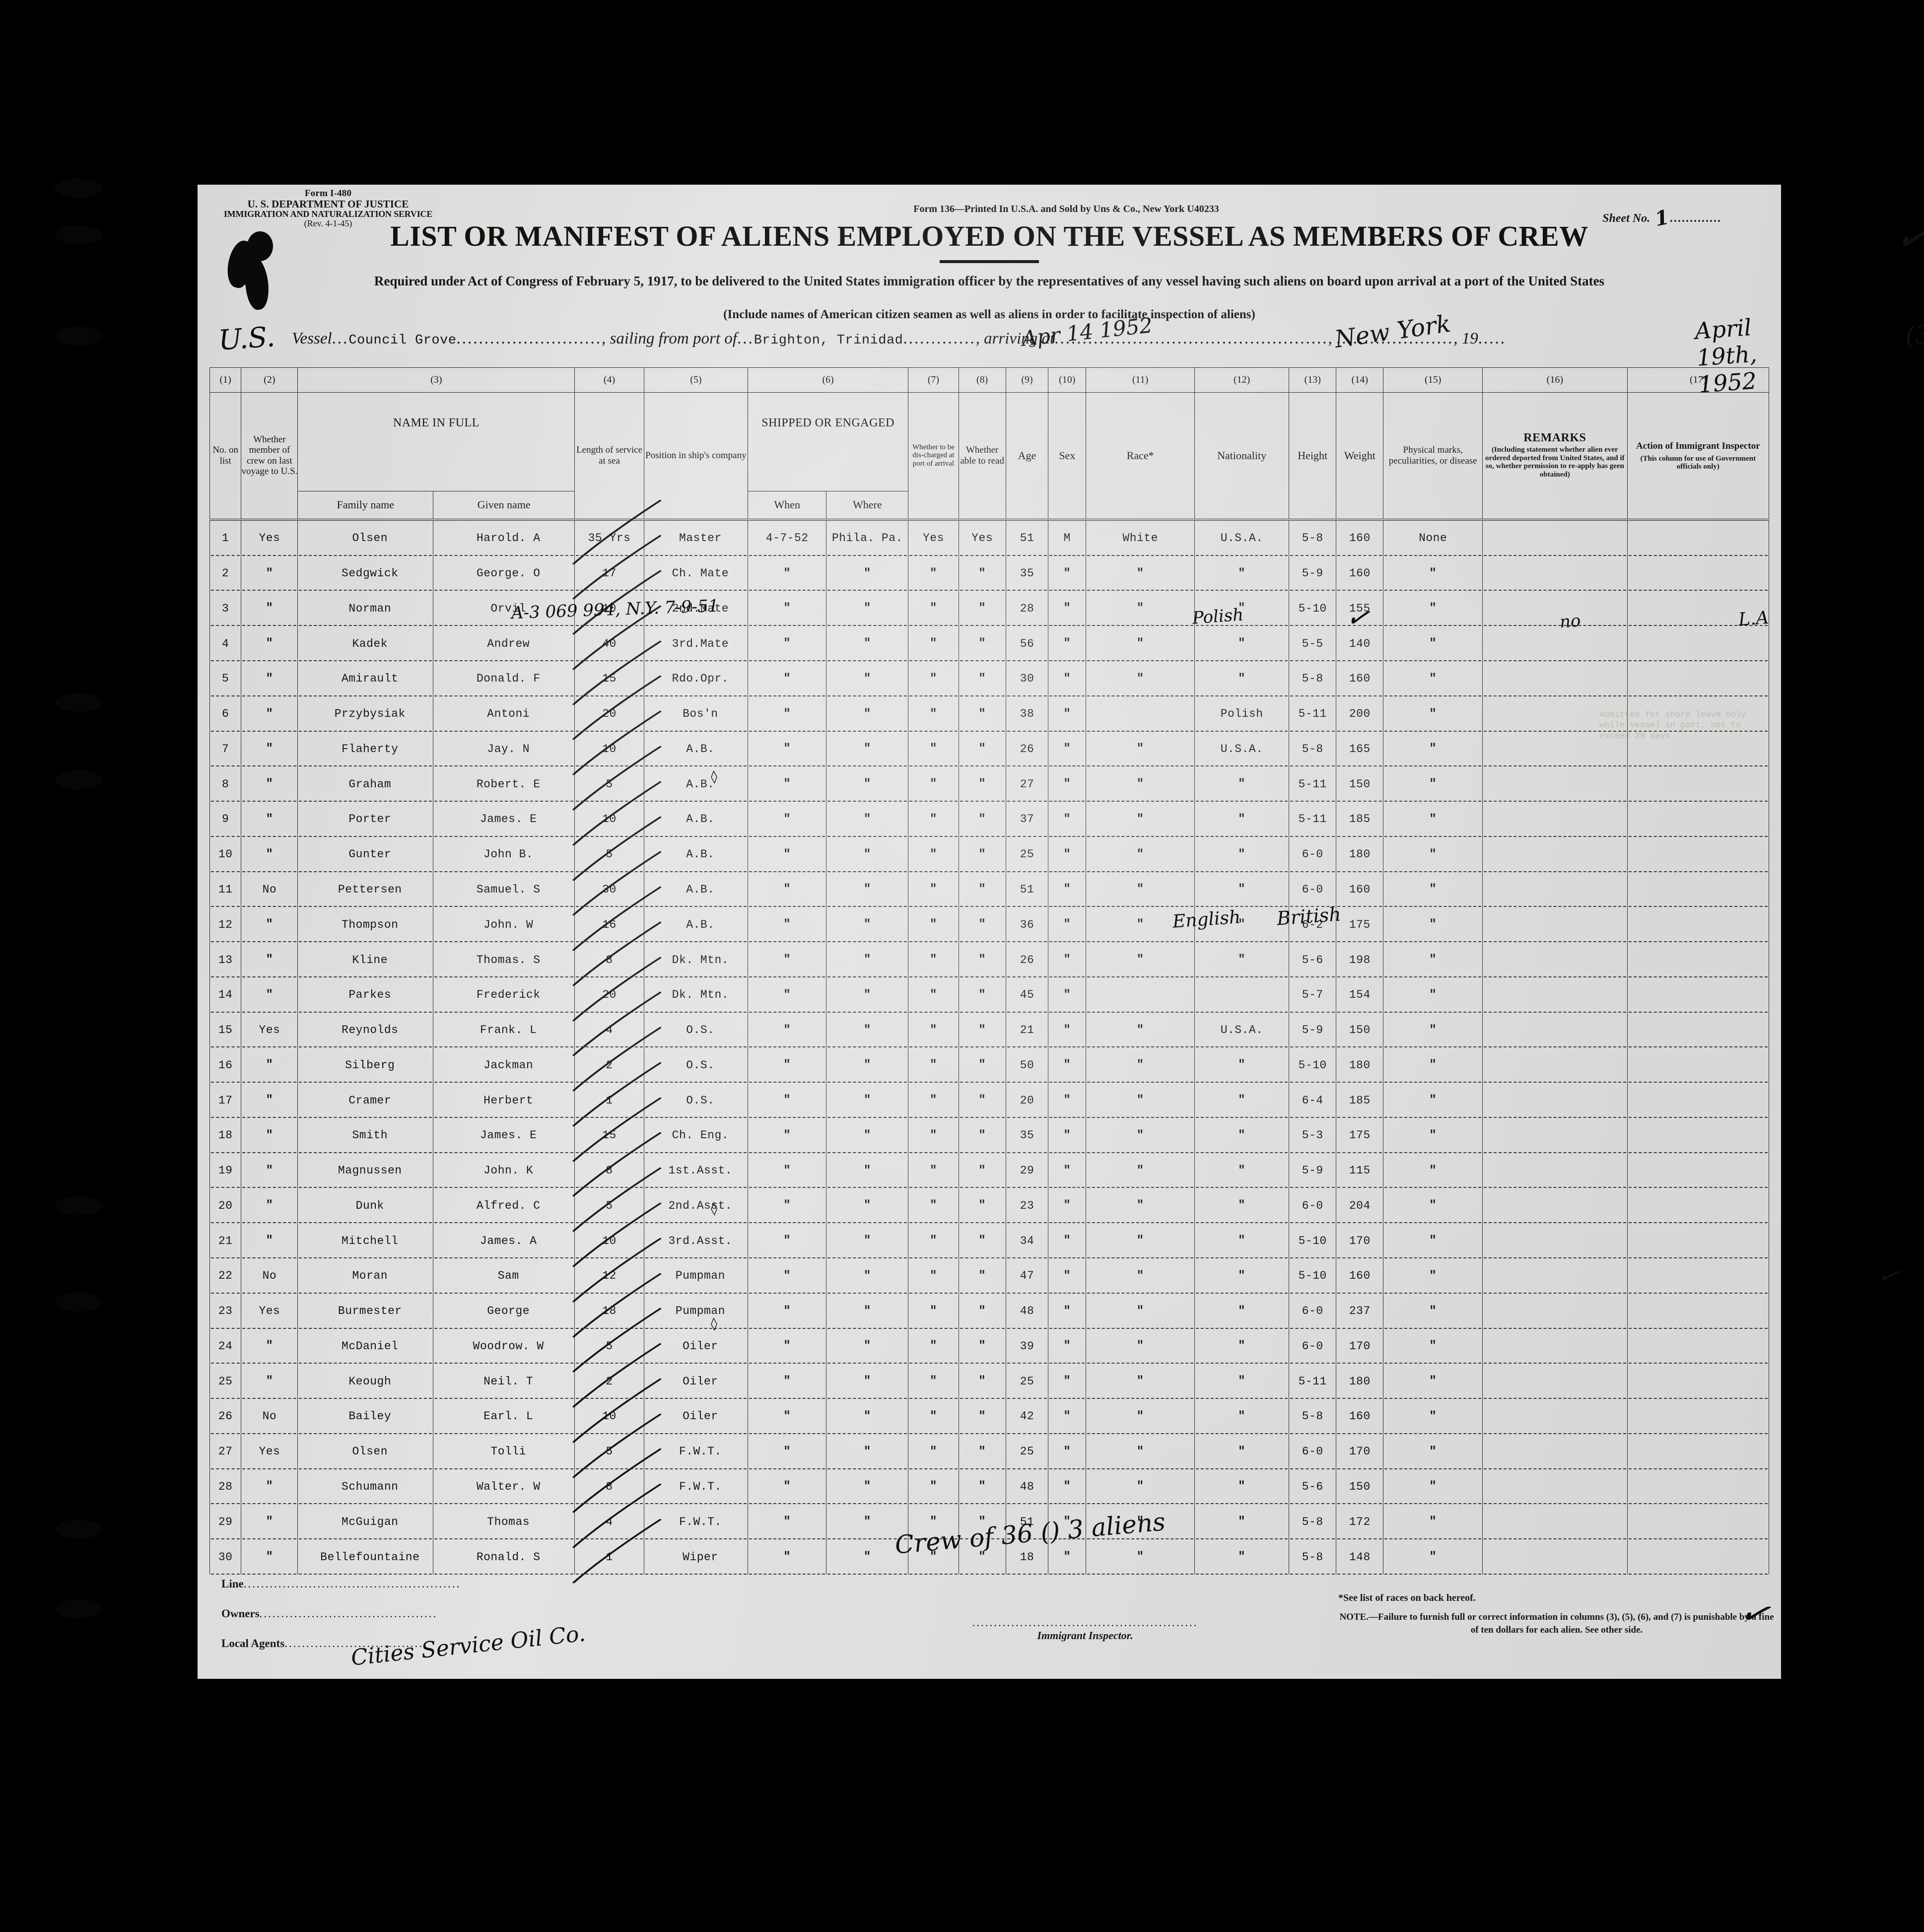  Describe the element at coordinates (328, 204) in the screenshot. I see `agency-department: U. S. DEPARTMENT OF JUSTICE` at that location.